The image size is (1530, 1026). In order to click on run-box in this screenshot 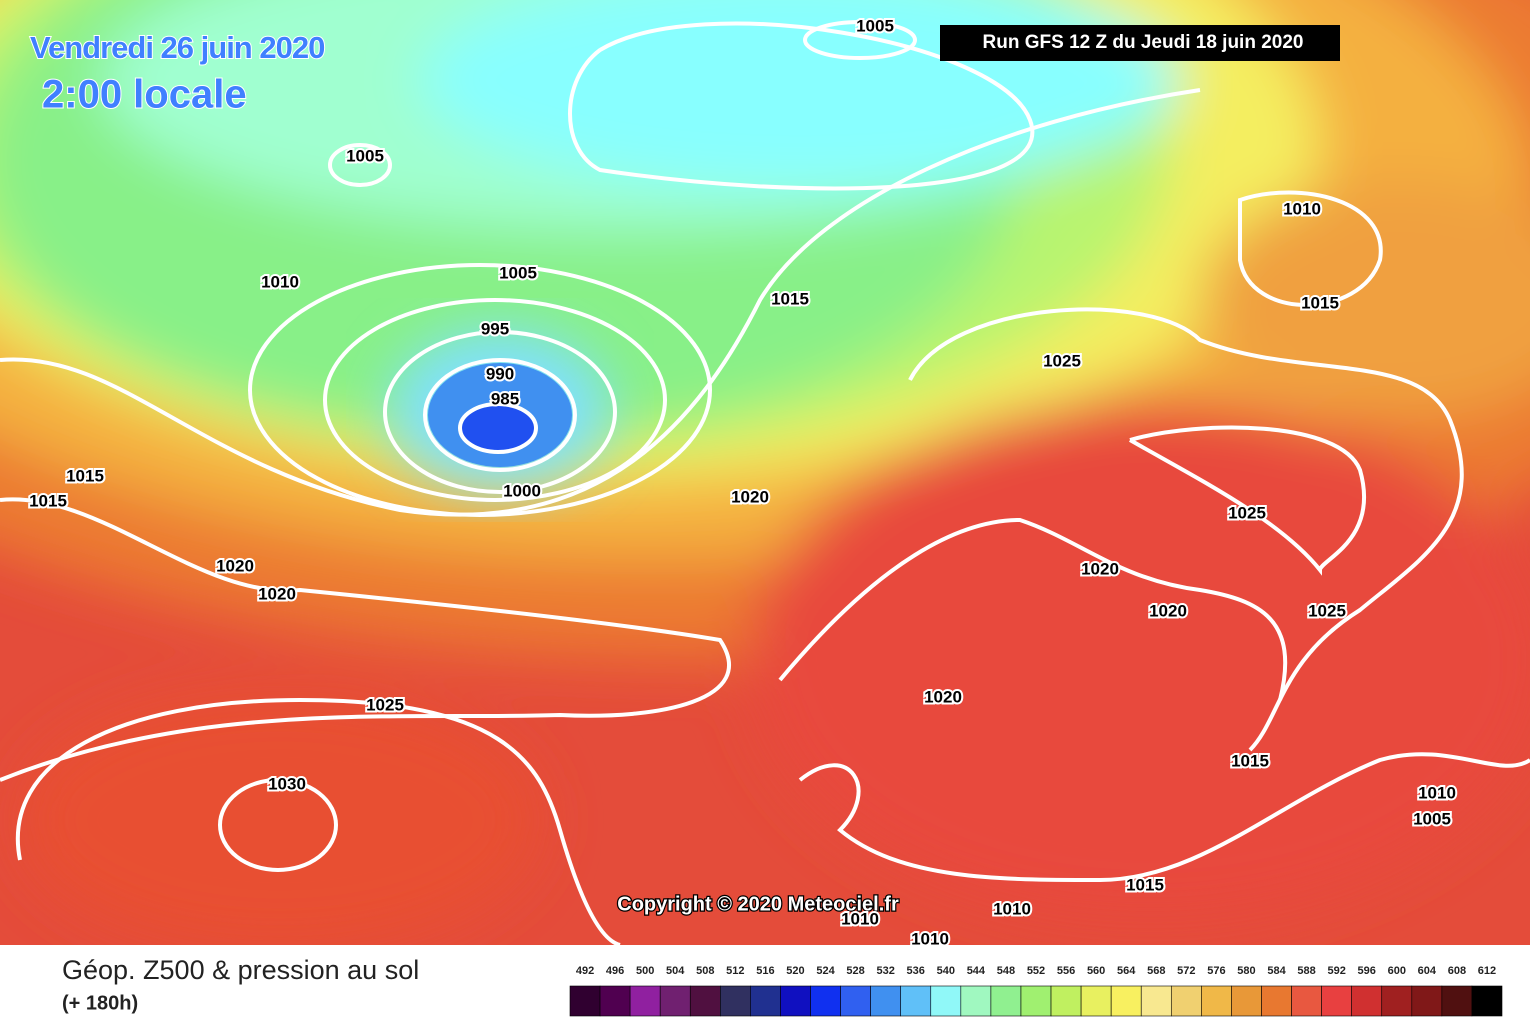, I will do `click(1140, 43)`.